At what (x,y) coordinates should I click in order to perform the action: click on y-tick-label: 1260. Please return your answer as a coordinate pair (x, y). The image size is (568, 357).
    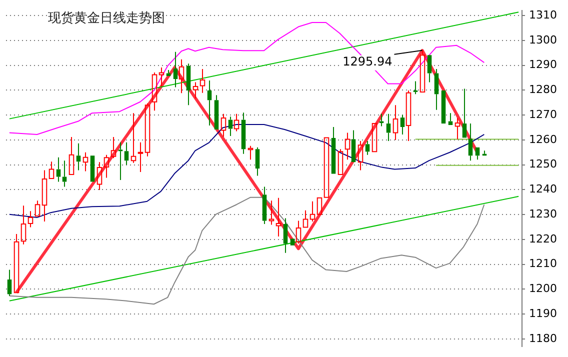
    Looking at the image, I should click on (543, 139).